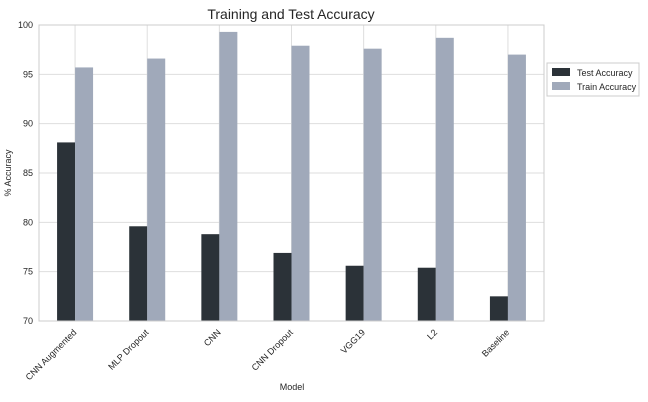  What do you see at coordinates (28, 124) in the screenshot?
I see `y-tick-label: 90` at bounding box center [28, 124].